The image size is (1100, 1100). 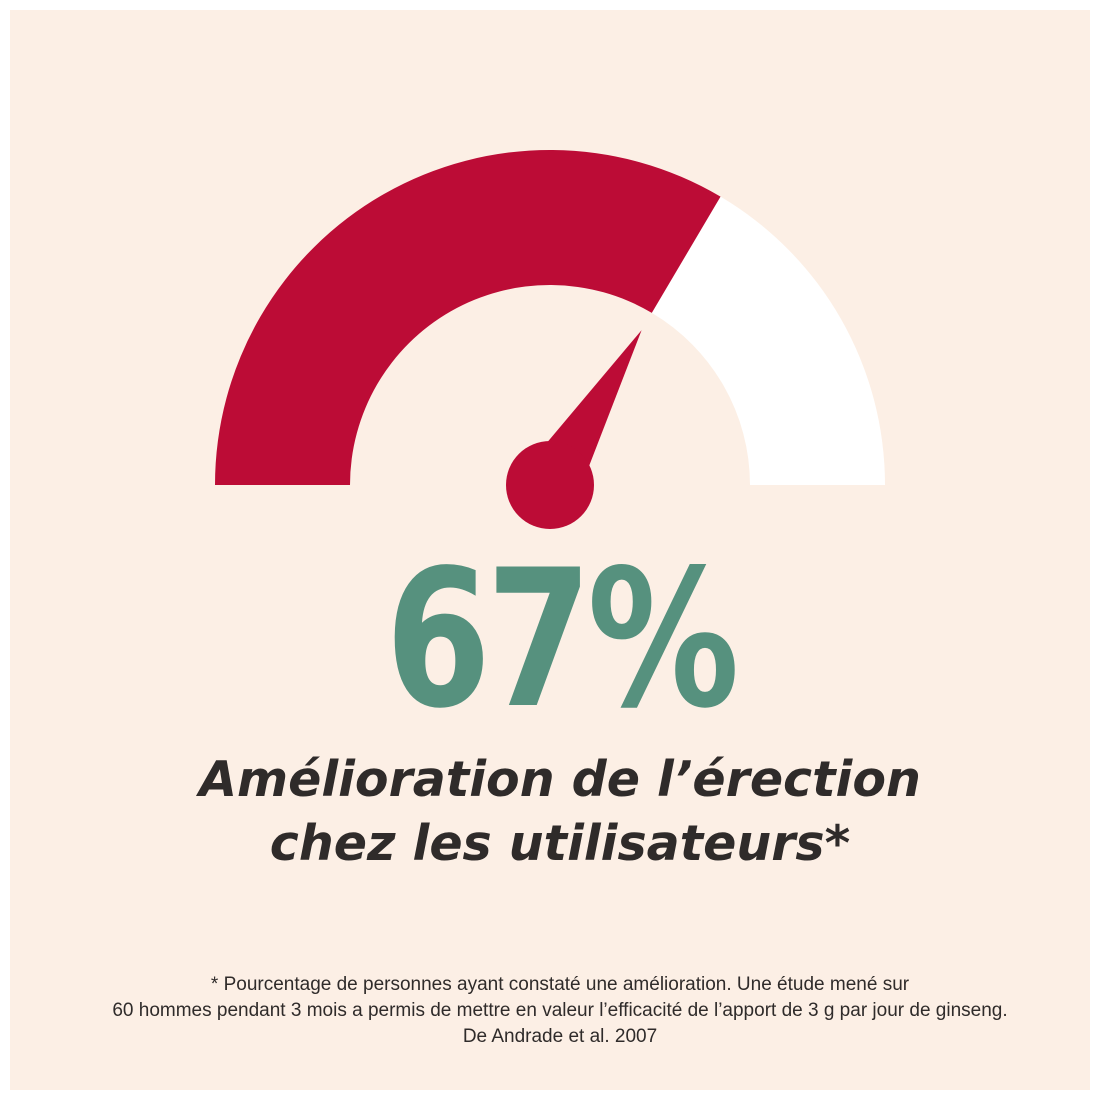 What do you see at coordinates (468, 318) in the screenshot?
I see `gauge-fill` at bounding box center [468, 318].